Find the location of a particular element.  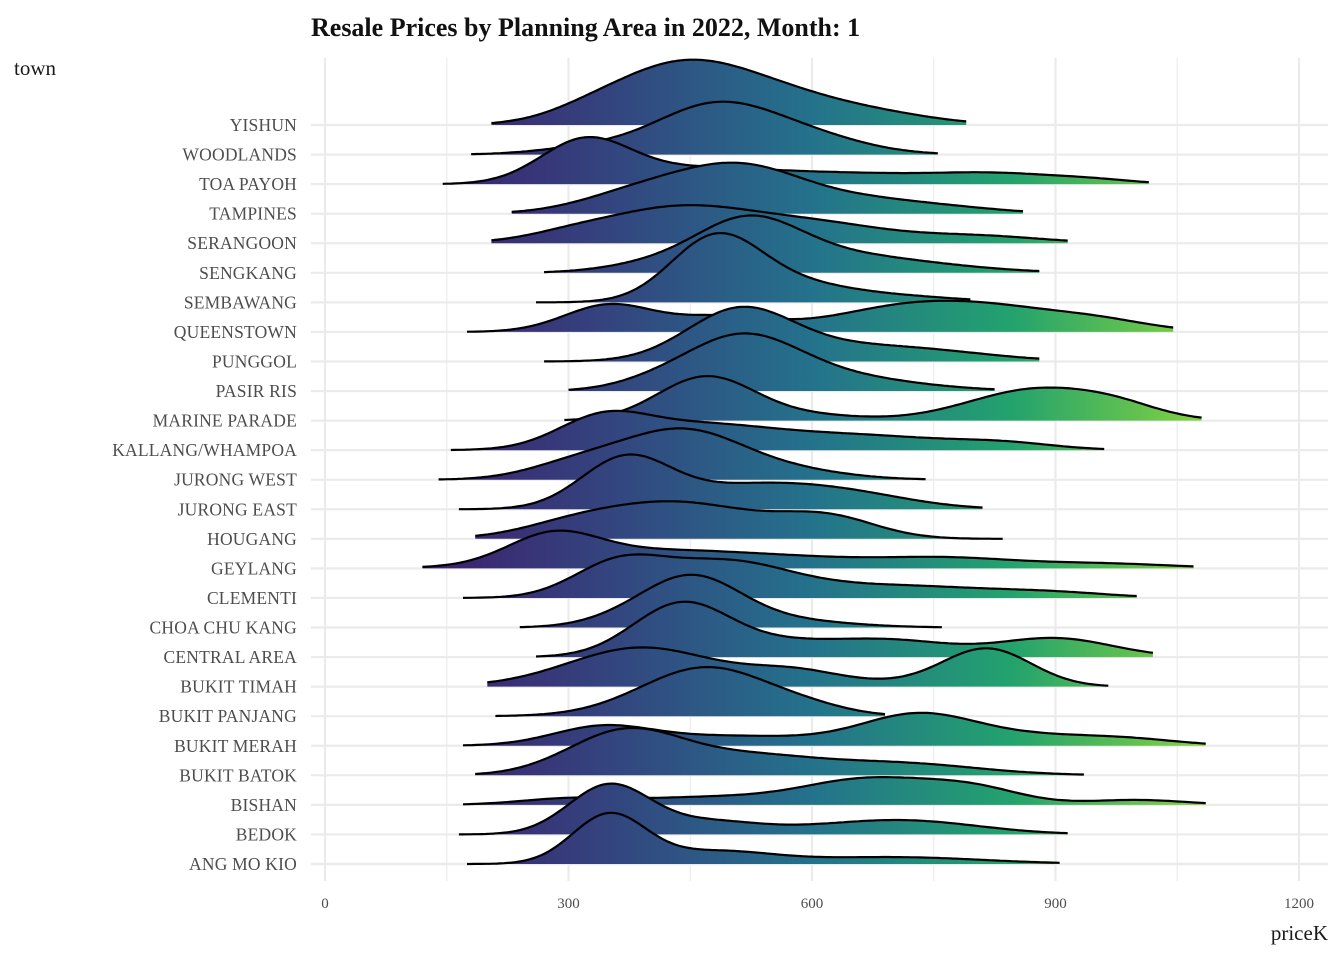

y-axis-title: town is located at coordinates (35, 68).